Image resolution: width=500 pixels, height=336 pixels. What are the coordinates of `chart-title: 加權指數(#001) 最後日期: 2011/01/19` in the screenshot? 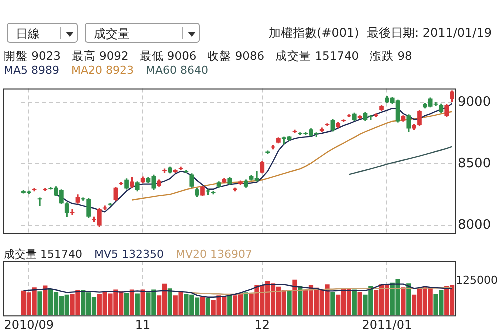 It's located at (380, 33).